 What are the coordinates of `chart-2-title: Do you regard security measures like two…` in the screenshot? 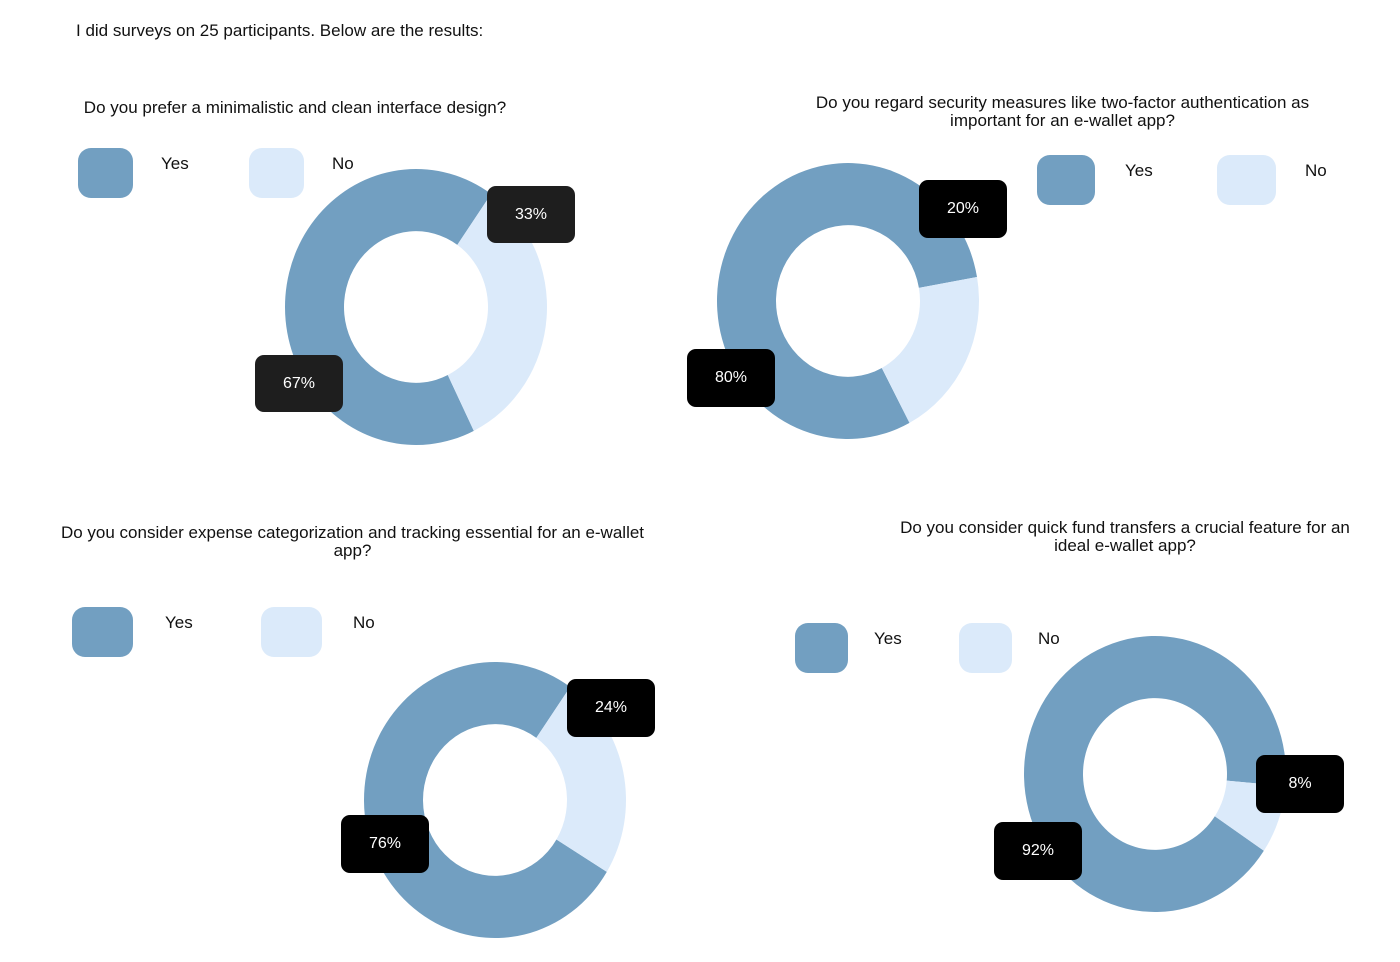 It's located at (1062, 111).